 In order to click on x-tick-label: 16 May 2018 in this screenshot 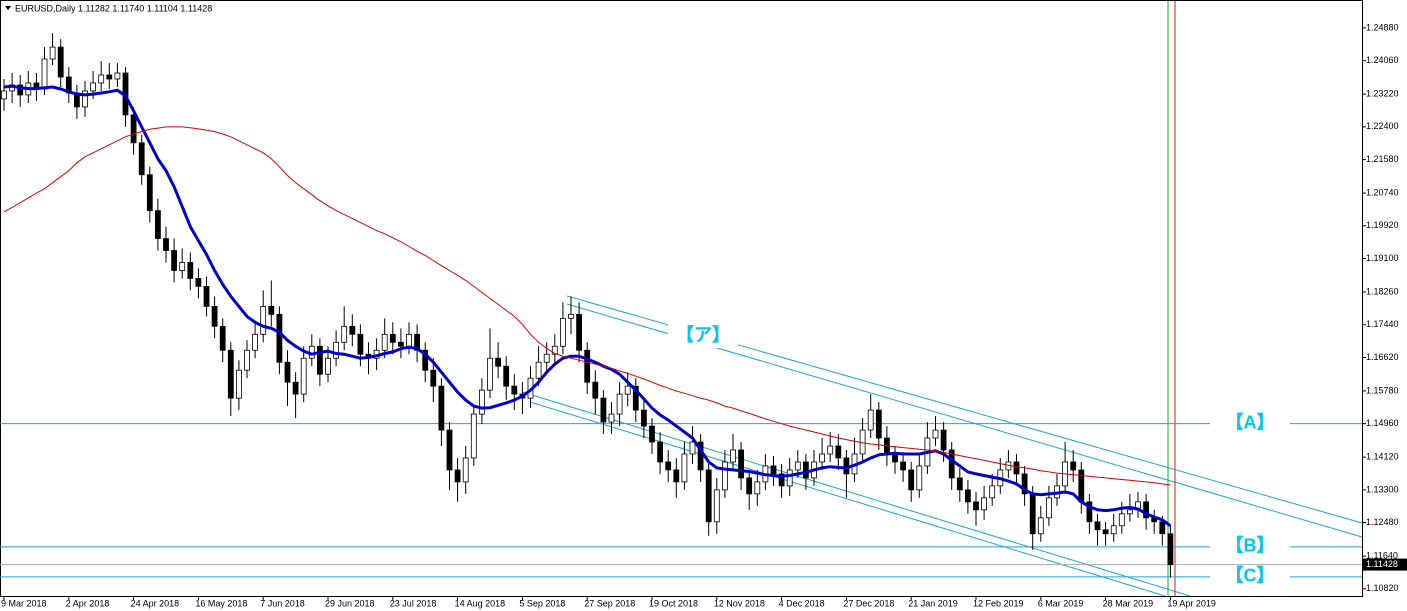, I will do `click(221, 603)`.